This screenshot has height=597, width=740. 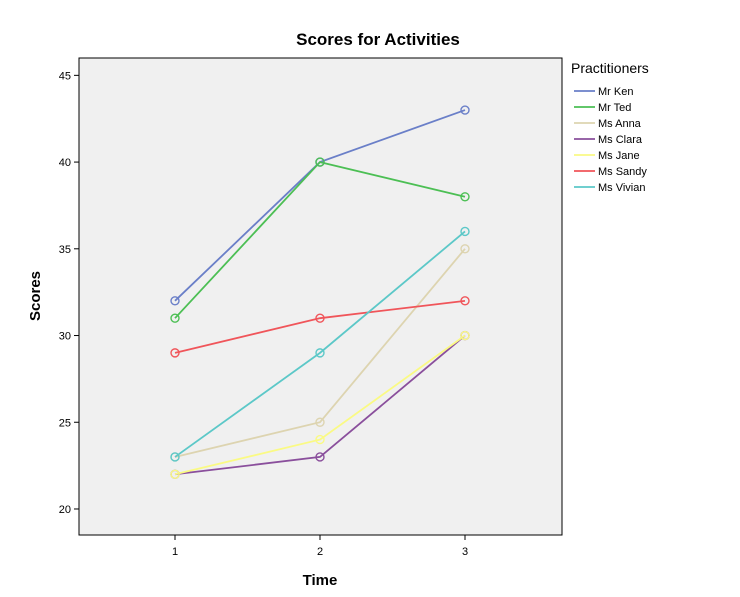 I want to click on chart-title: Scores for Activities, so click(x=378, y=39).